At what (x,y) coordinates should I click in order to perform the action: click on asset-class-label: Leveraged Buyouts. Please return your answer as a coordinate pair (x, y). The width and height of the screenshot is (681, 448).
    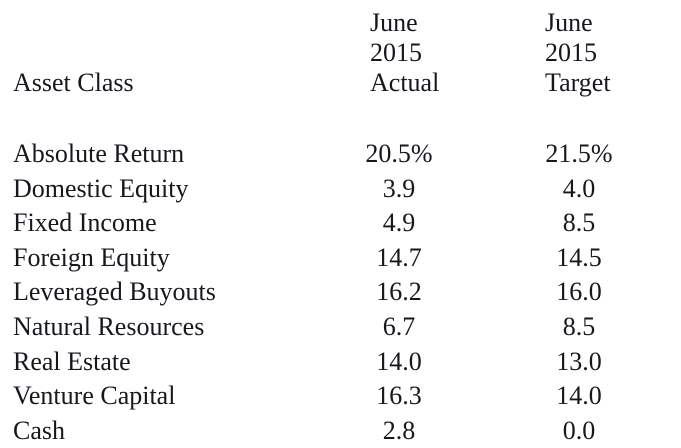
    Looking at the image, I should click on (114, 292).